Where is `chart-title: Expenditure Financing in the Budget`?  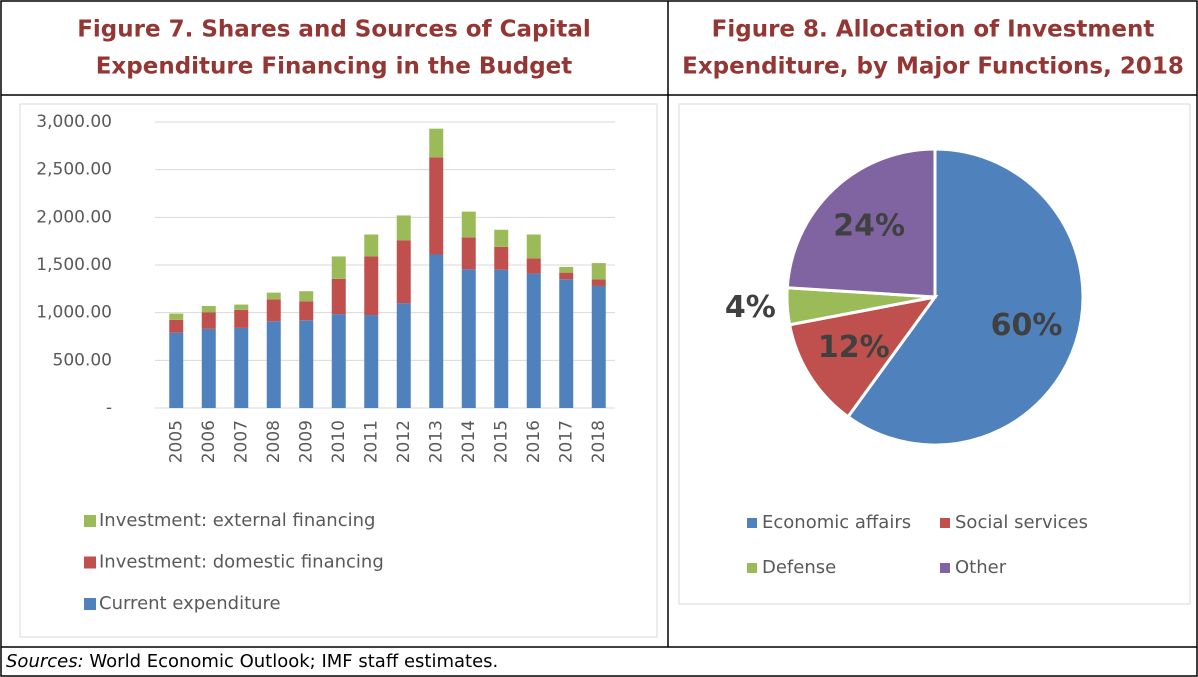
chart-title: Expenditure Financing in the Budget is located at coordinates (334, 67).